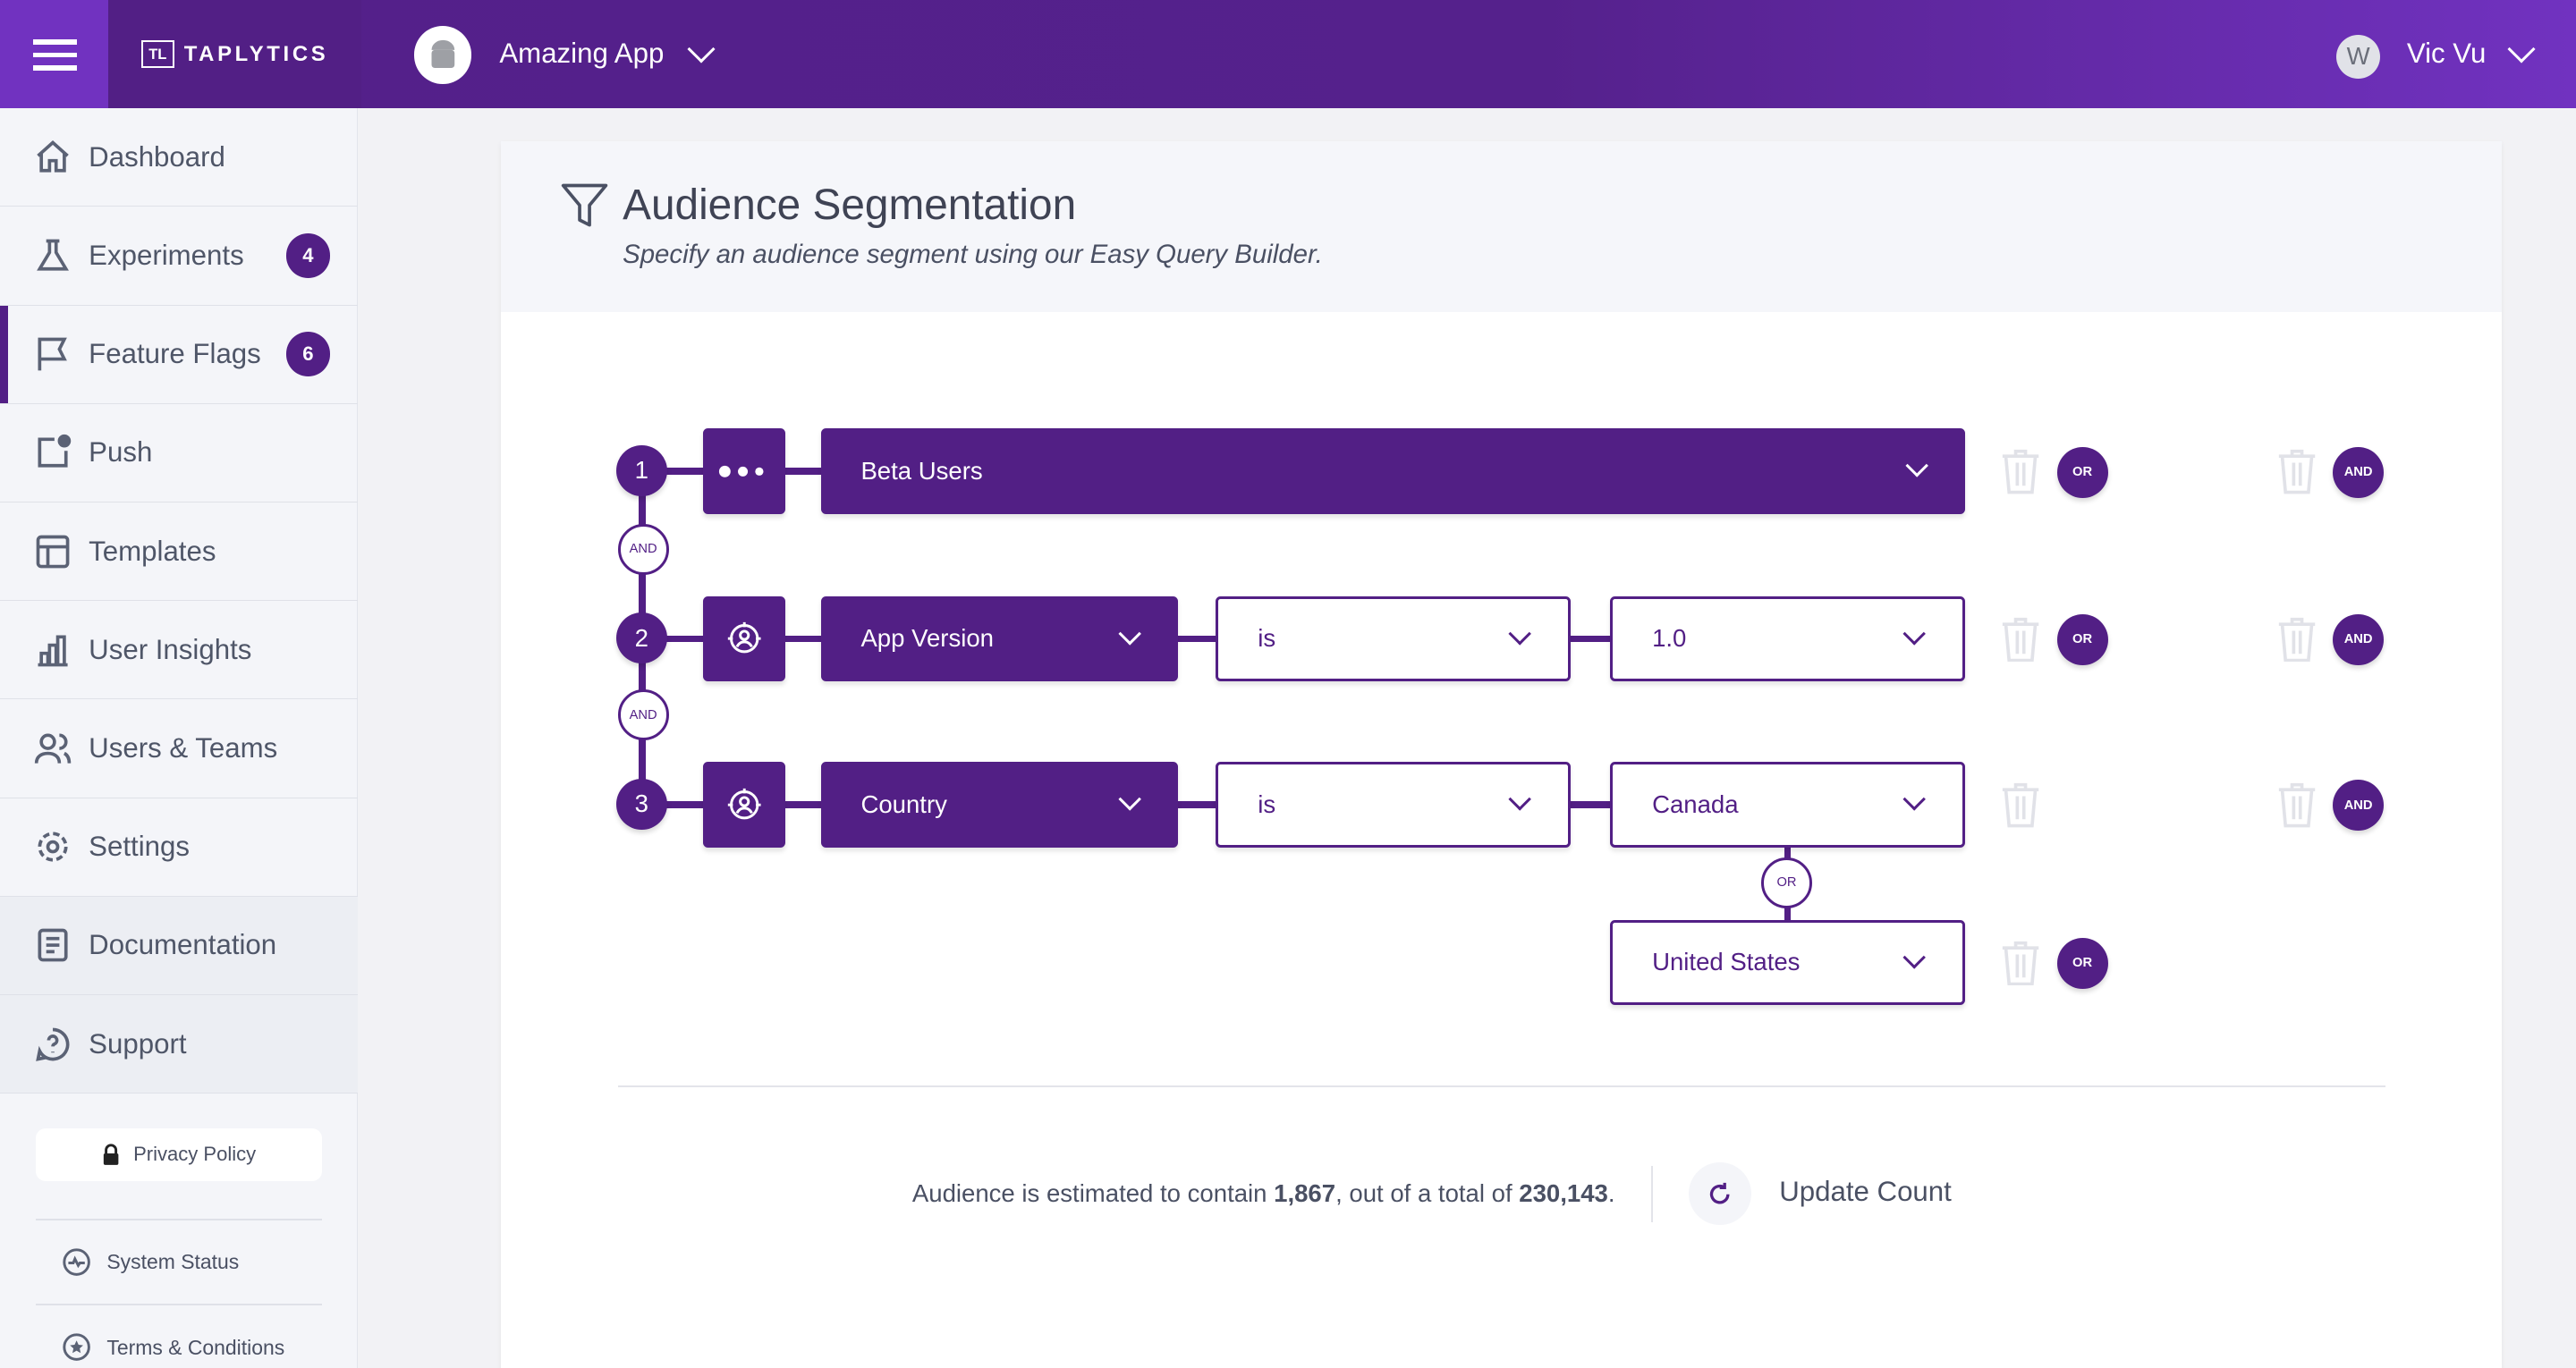  What do you see at coordinates (52, 1044) in the screenshot?
I see `help-icon` at bounding box center [52, 1044].